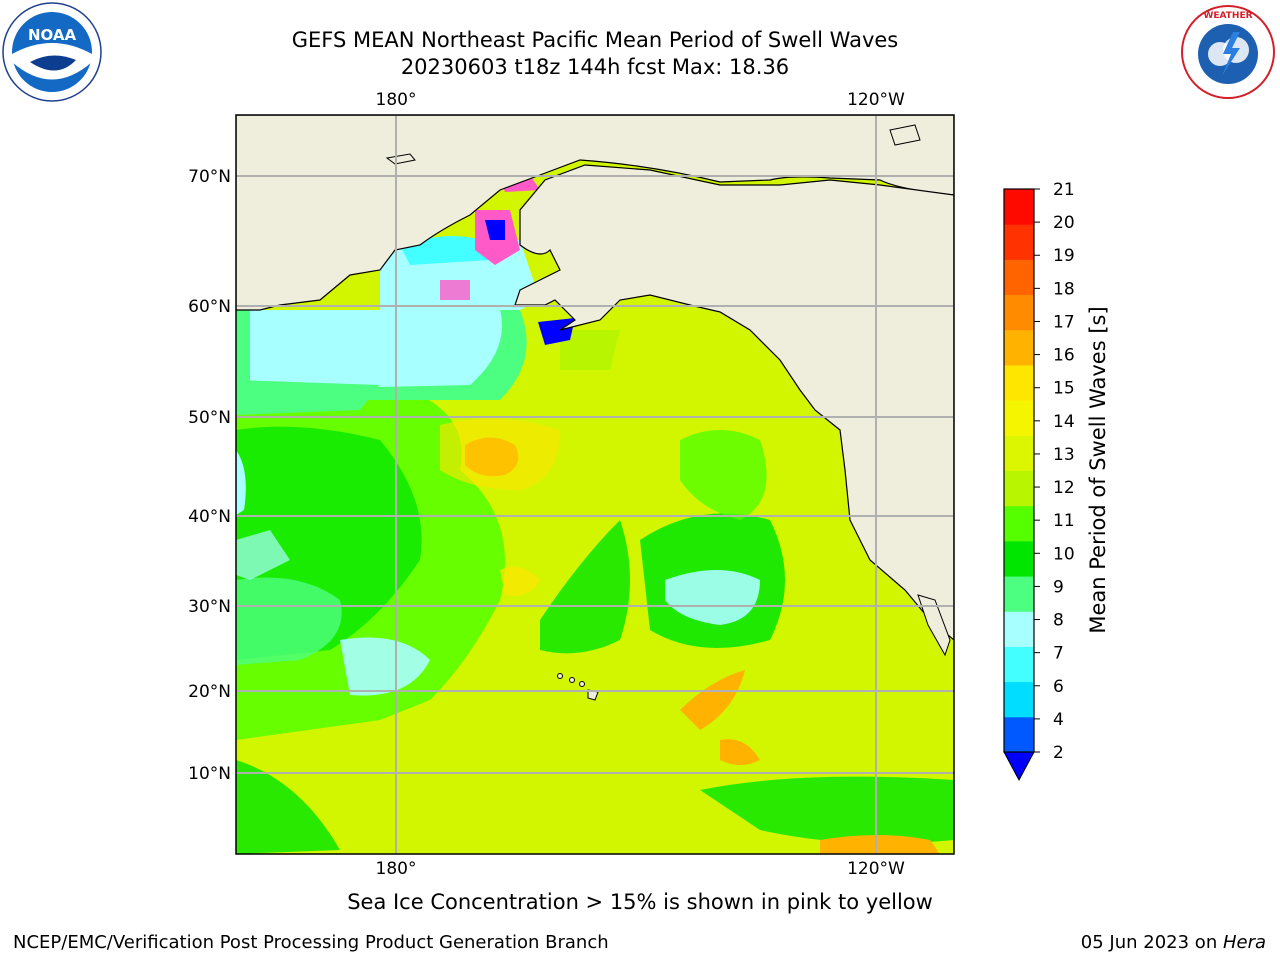 The width and height of the screenshot is (1280, 960). Describe the element at coordinates (1064, 356) in the screenshot. I see `colorbar-tick-label: 16` at that location.